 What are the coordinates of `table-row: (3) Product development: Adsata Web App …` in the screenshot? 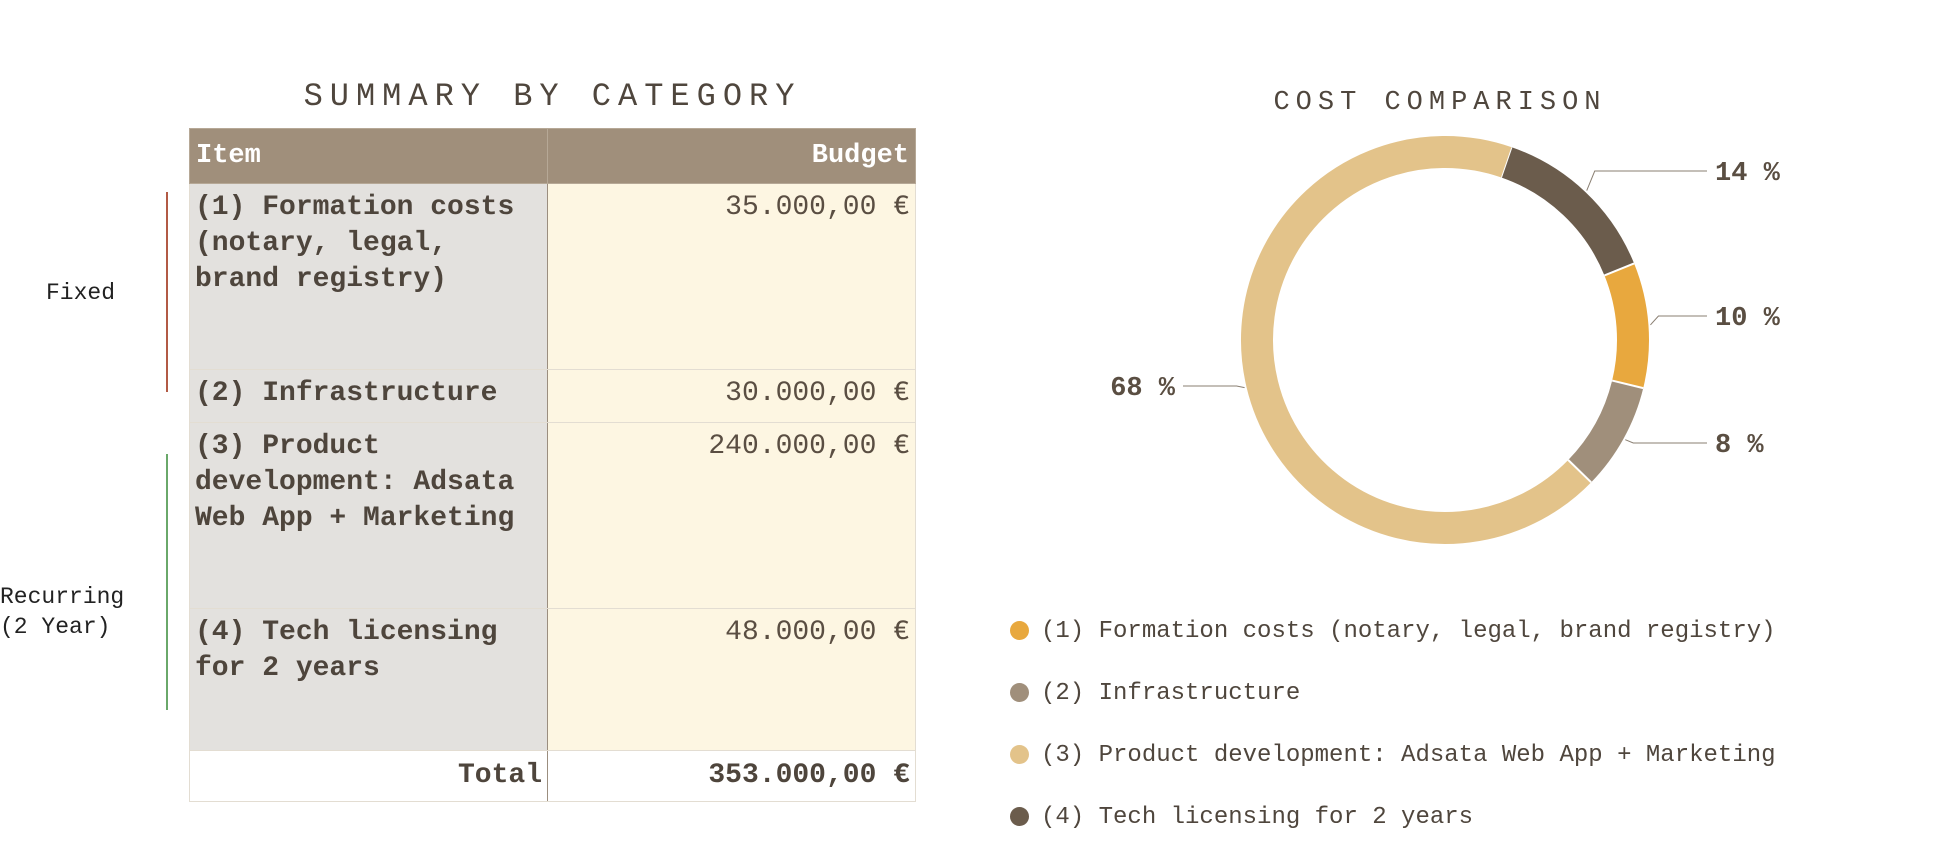 It's located at (552, 515).